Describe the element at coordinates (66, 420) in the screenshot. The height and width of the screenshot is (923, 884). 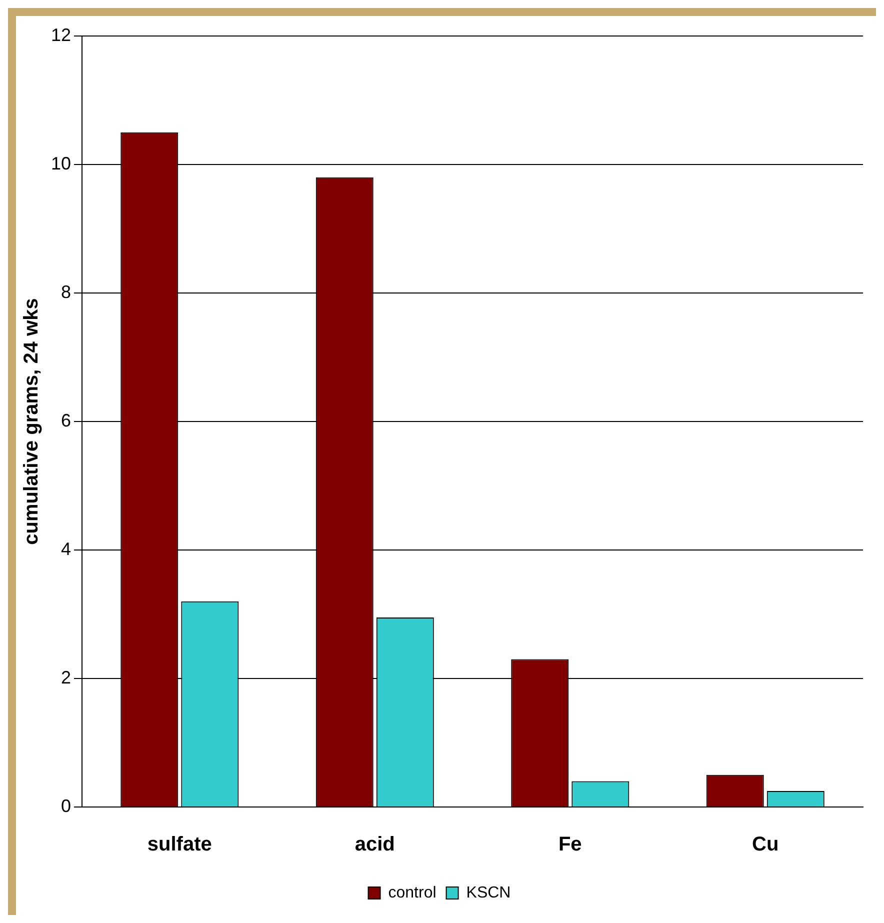
I see `y-tick-label: 6` at that location.